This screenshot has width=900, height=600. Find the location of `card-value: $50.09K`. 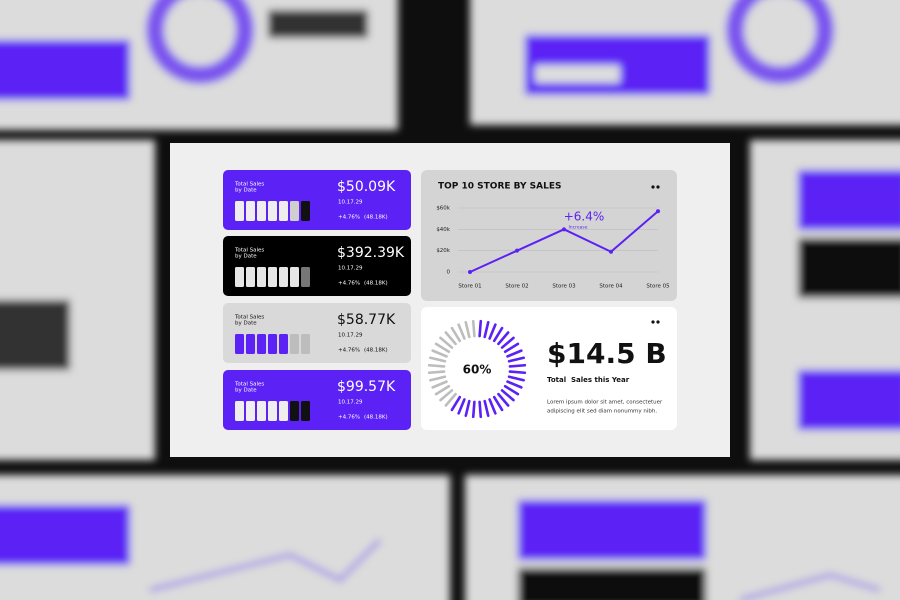

card-value: $50.09K is located at coordinates (366, 187).